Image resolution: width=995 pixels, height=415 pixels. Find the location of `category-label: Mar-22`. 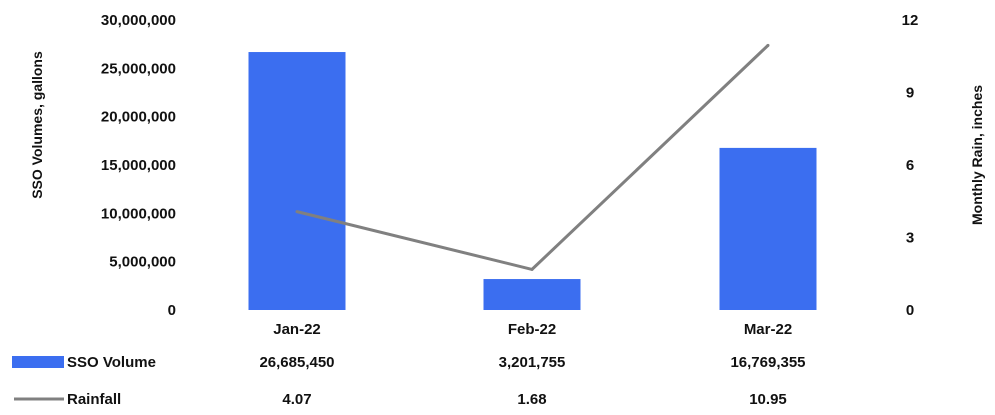

category-label: Mar-22 is located at coordinates (768, 329).